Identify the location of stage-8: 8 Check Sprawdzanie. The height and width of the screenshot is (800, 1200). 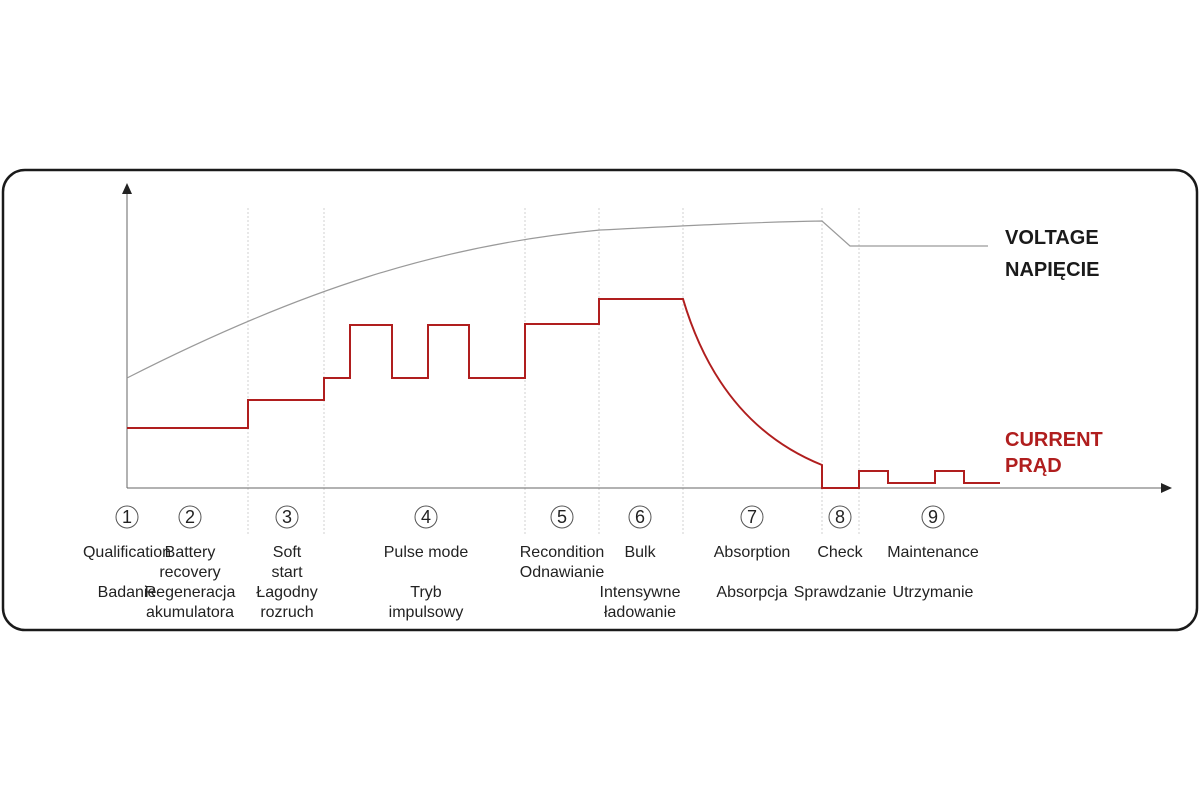
(840, 553).